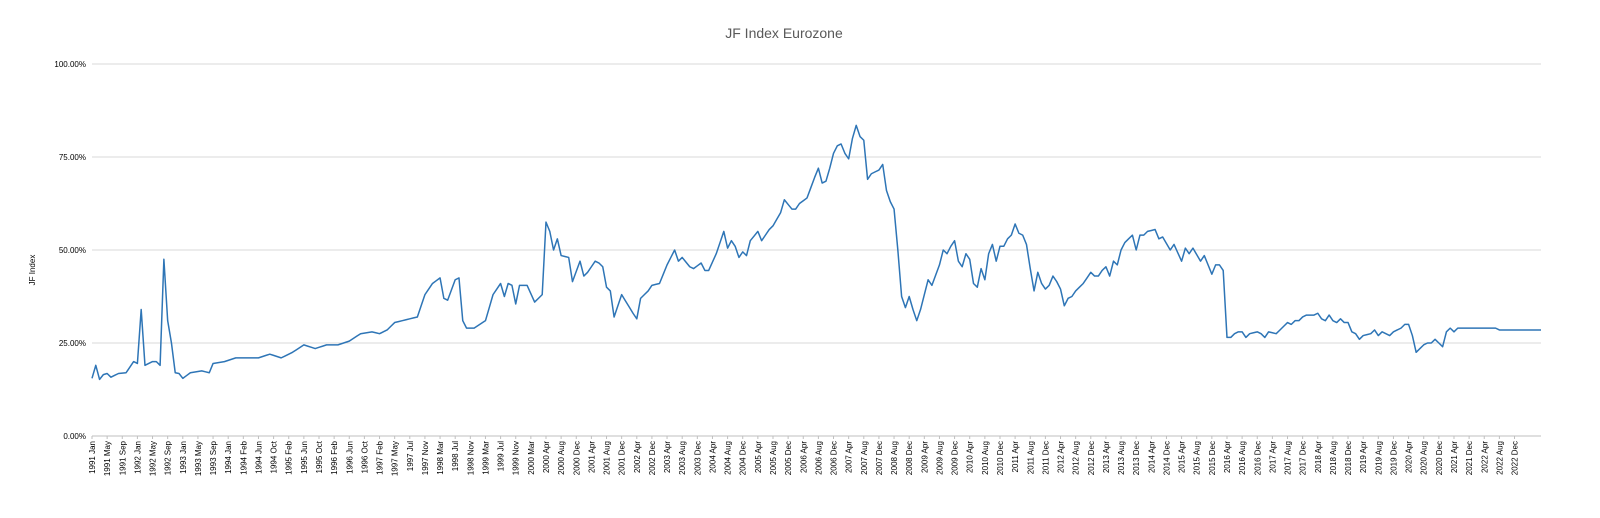 The height and width of the screenshot is (518, 1600). I want to click on x-tick-label: 1993 Sep, so click(213, 457).